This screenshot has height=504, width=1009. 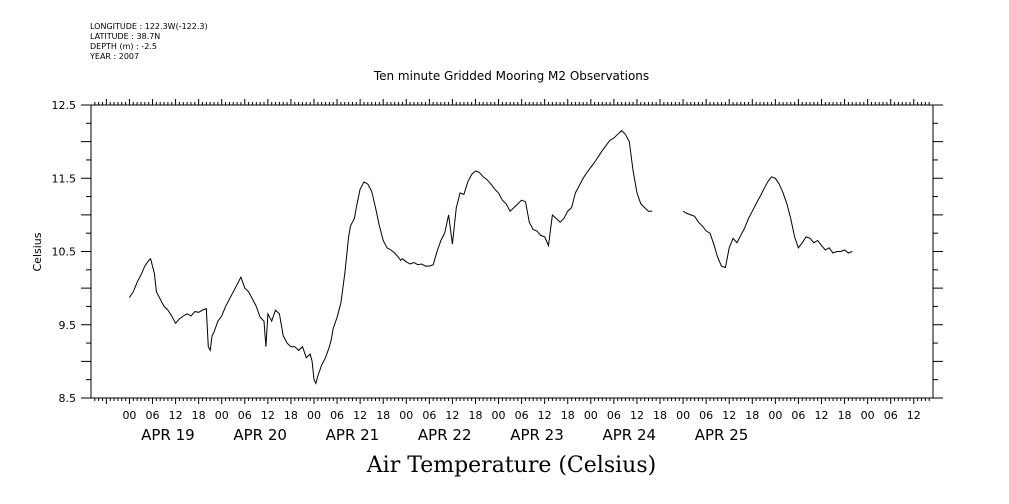 I want to click on y-tick-label: 10.5, so click(x=64, y=252).